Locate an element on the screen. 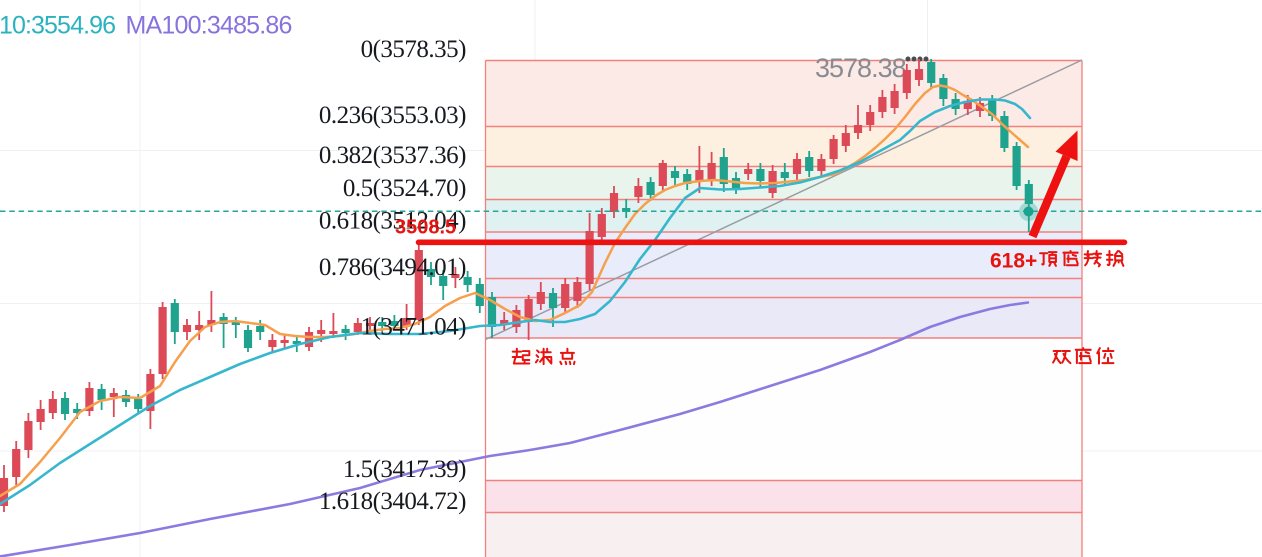 This screenshot has width=1262, height=557. svg-text: 10:3554.96 is located at coordinates (57, 26).